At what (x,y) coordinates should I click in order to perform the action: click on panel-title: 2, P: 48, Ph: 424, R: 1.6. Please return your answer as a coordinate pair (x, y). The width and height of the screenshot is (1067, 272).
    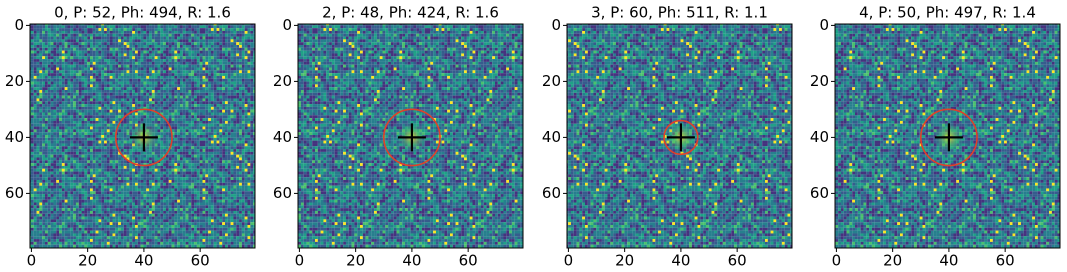
    Looking at the image, I should click on (410, 13).